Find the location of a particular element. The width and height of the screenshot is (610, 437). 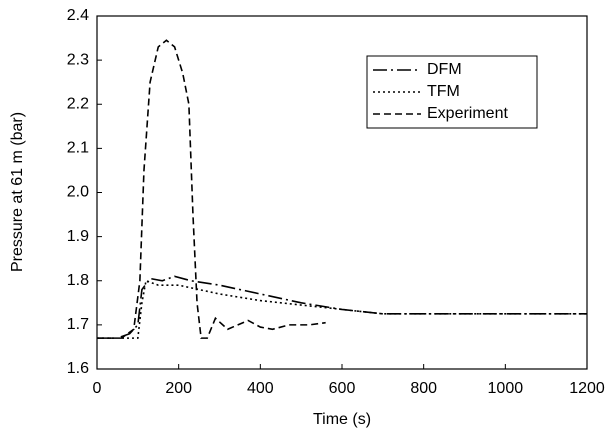

y-tick-label: 1.8 is located at coordinates (78, 280).